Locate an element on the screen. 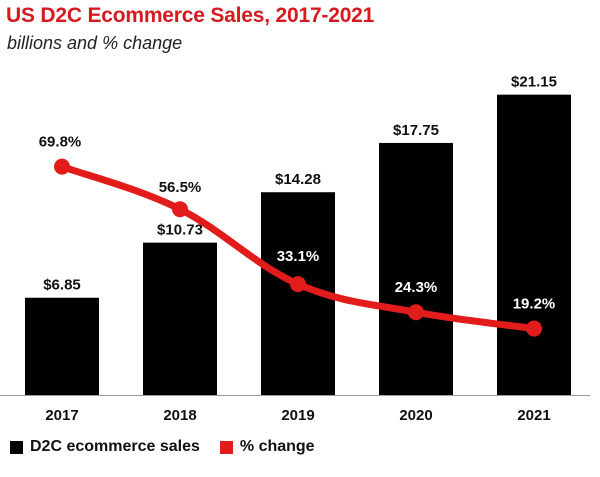 Image resolution: width=600 pixels, height=477 pixels. bar-label-2018: $10.73 is located at coordinates (180, 230).